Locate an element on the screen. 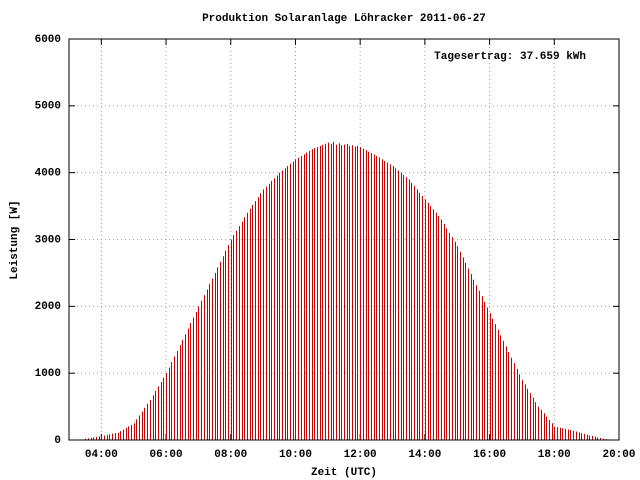  x-tick-label: 16:00 is located at coordinates (489, 455).